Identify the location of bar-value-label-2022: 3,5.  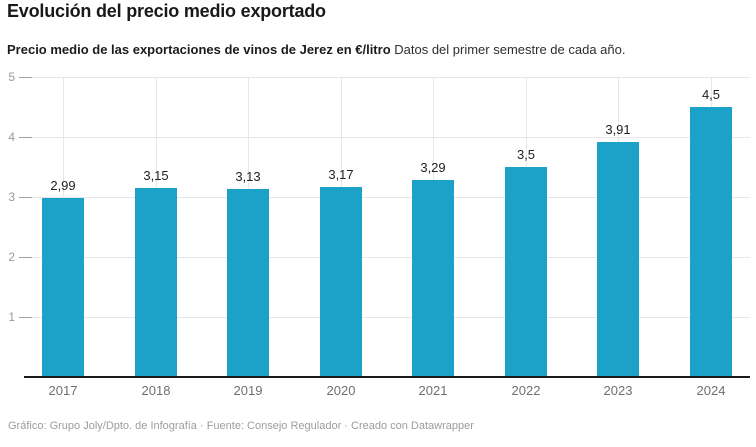
(526, 154).